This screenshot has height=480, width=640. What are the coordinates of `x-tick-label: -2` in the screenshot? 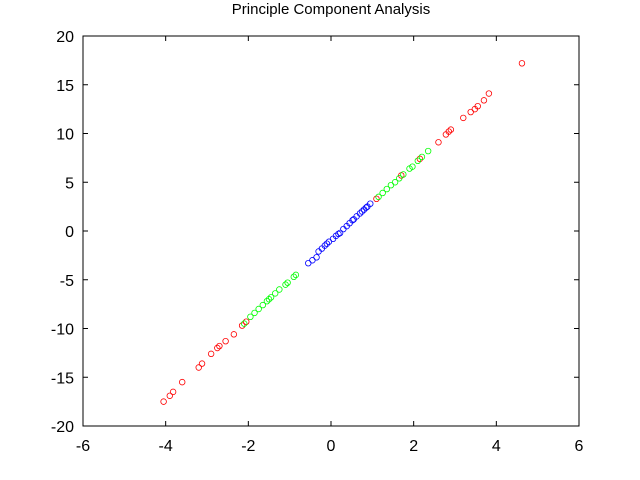 It's located at (248, 446).